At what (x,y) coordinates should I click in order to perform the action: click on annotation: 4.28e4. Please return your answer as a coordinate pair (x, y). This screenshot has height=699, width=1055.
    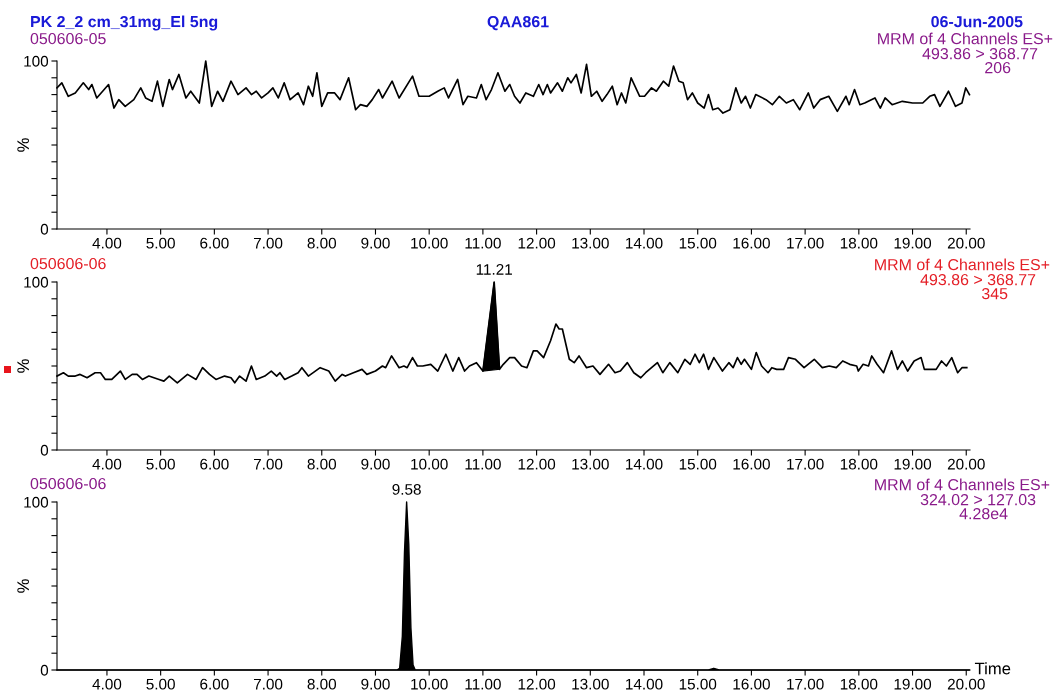
    Looking at the image, I should click on (983, 513).